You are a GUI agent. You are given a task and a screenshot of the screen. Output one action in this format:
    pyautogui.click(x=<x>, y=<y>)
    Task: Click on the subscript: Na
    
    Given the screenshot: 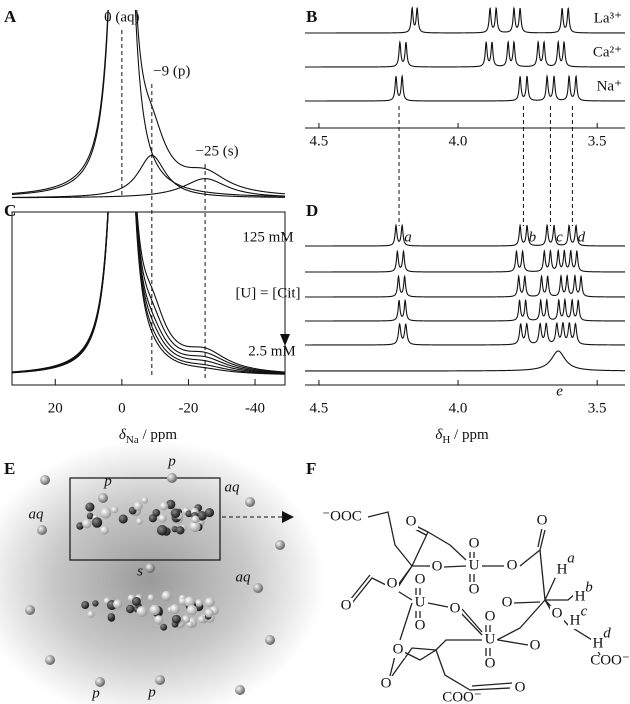 What is the action you would take?
    pyautogui.click(x=132, y=440)
    